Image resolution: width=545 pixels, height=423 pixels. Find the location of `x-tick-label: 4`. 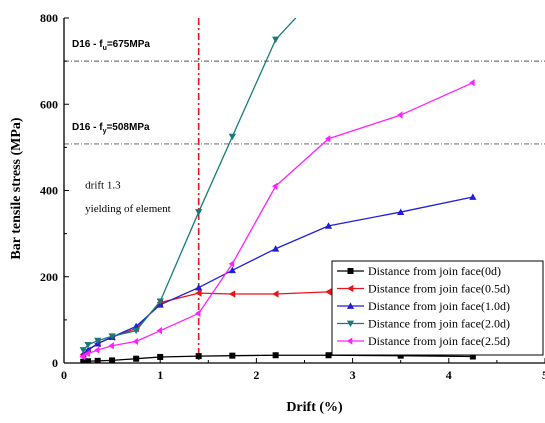

x-tick-label: 4 is located at coordinates (449, 375).